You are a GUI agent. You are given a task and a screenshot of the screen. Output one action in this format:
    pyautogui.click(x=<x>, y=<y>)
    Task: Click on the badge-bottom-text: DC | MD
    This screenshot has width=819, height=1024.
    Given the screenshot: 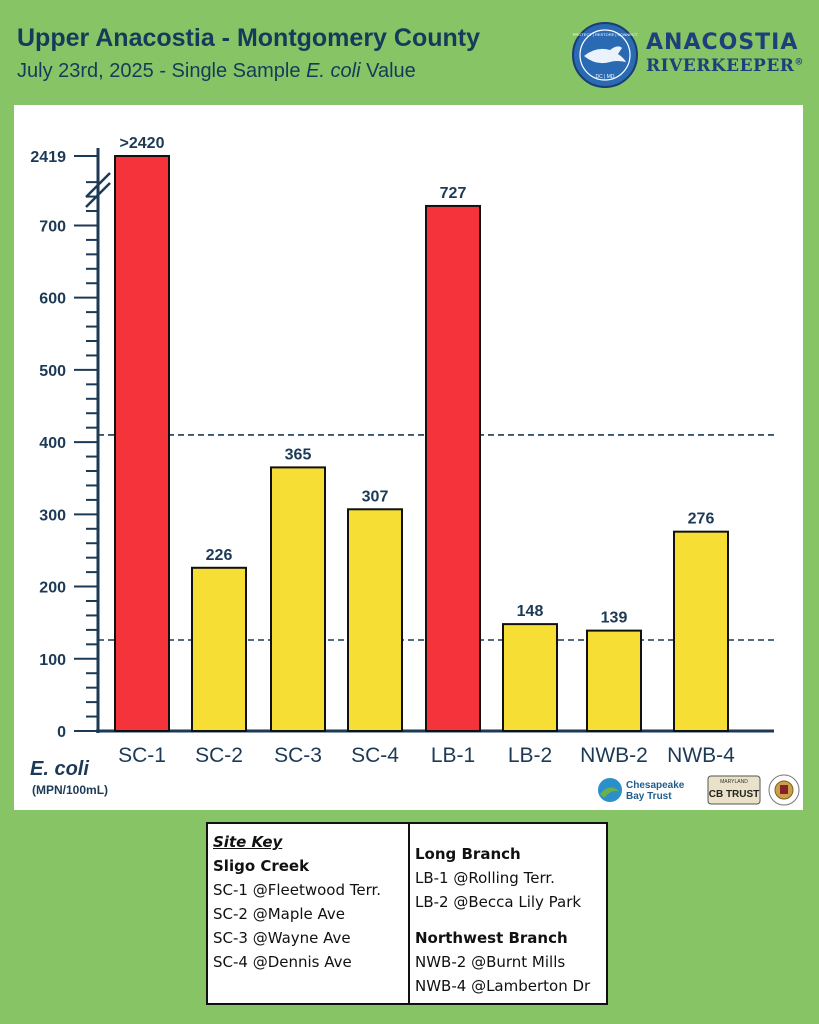 What is the action you would take?
    pyautogui.click(x=604, y=77)
    